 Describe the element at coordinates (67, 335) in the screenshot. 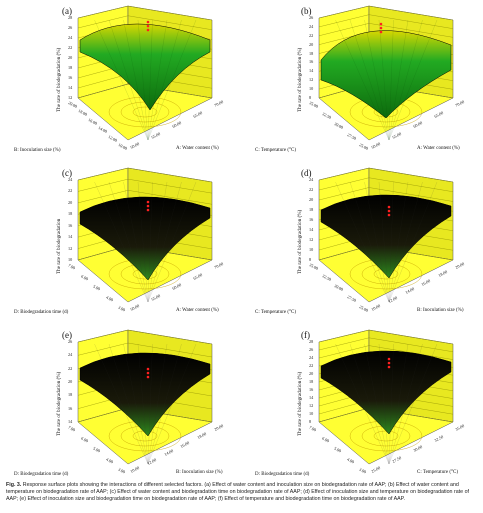

I see `panel-label: (e)` at that location.